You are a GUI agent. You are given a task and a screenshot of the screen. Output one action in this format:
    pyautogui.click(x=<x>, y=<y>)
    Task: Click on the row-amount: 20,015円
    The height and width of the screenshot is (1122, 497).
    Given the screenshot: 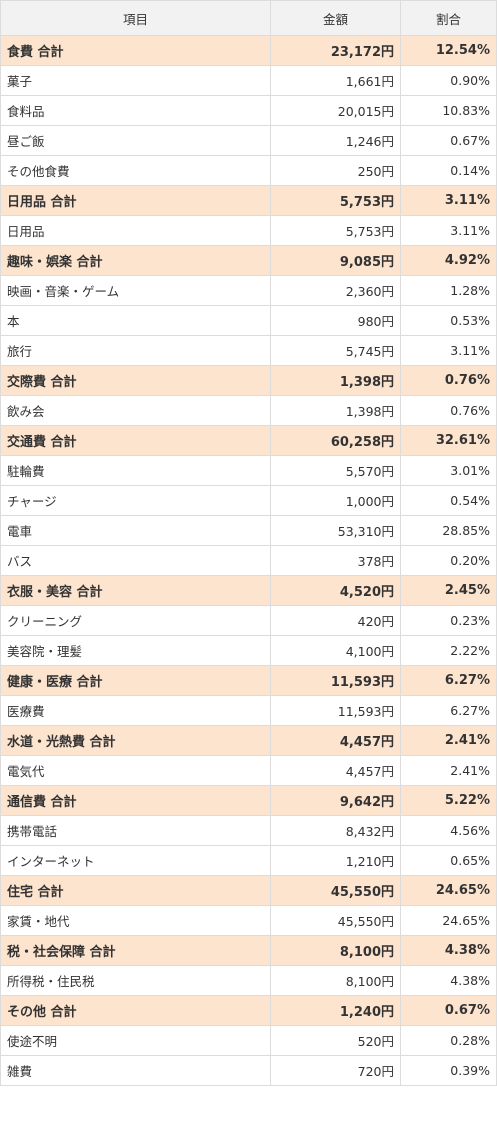 What is the action you would take?
    pyautogui.click(x=335, y=110)
    